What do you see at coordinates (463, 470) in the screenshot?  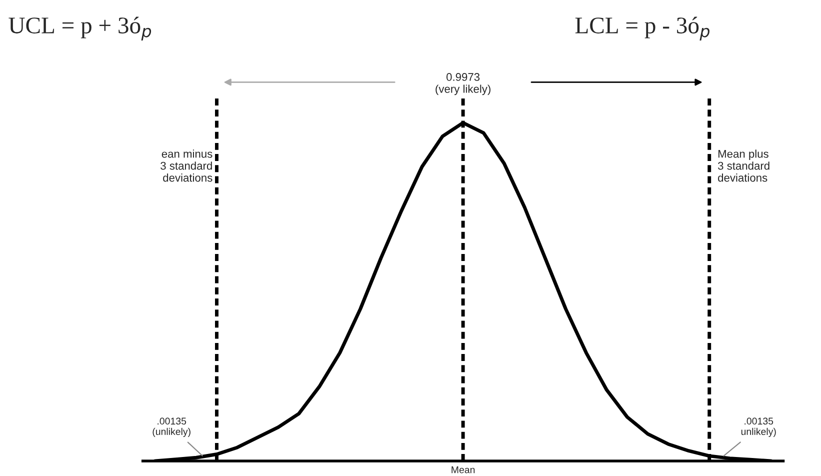 I see `text: Mean` at bounding box center [463, 470].